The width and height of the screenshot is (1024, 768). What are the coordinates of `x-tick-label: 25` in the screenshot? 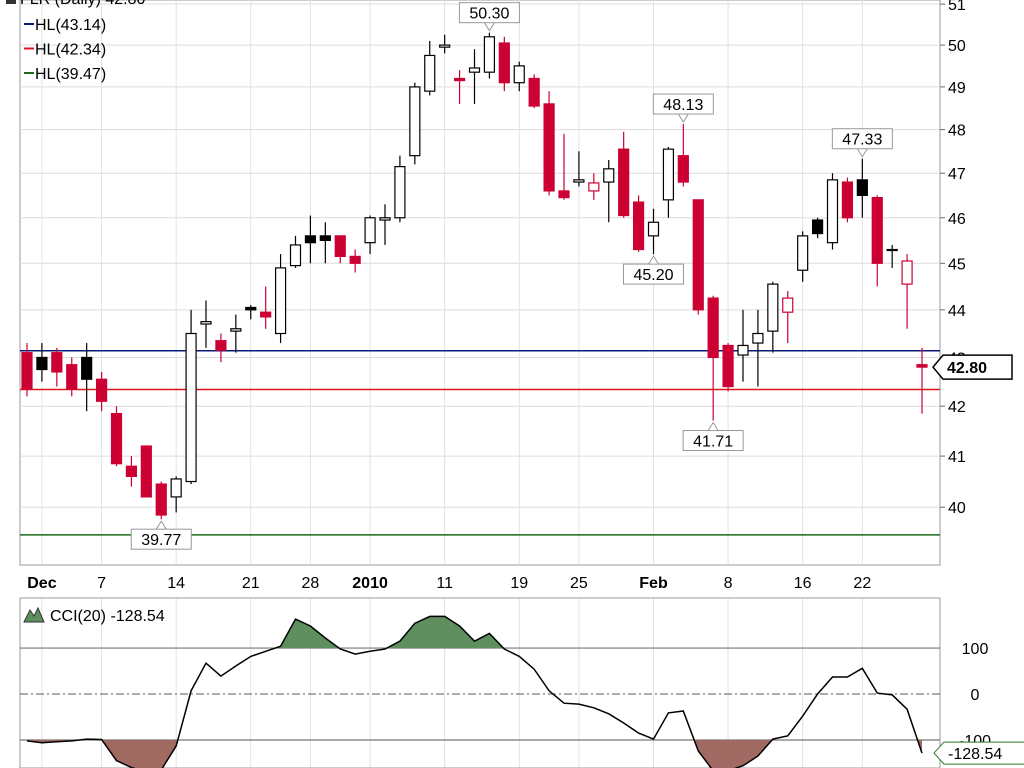 It's located at (579, 583).